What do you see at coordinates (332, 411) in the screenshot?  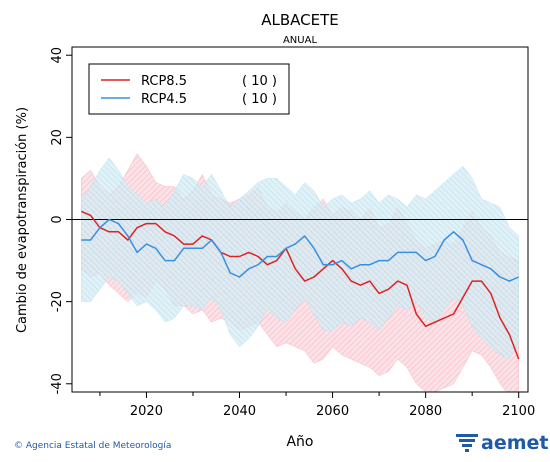 I see `x-tick-label: 2060` at bounding box center [332, 411].